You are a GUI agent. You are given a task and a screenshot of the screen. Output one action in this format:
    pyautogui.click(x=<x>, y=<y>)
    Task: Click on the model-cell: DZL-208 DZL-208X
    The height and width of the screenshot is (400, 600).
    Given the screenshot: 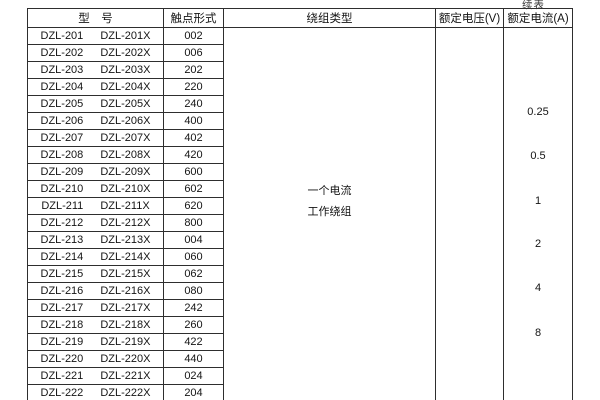 What is the action you would take?
    pyautogui.click(x=95, y=155)
    